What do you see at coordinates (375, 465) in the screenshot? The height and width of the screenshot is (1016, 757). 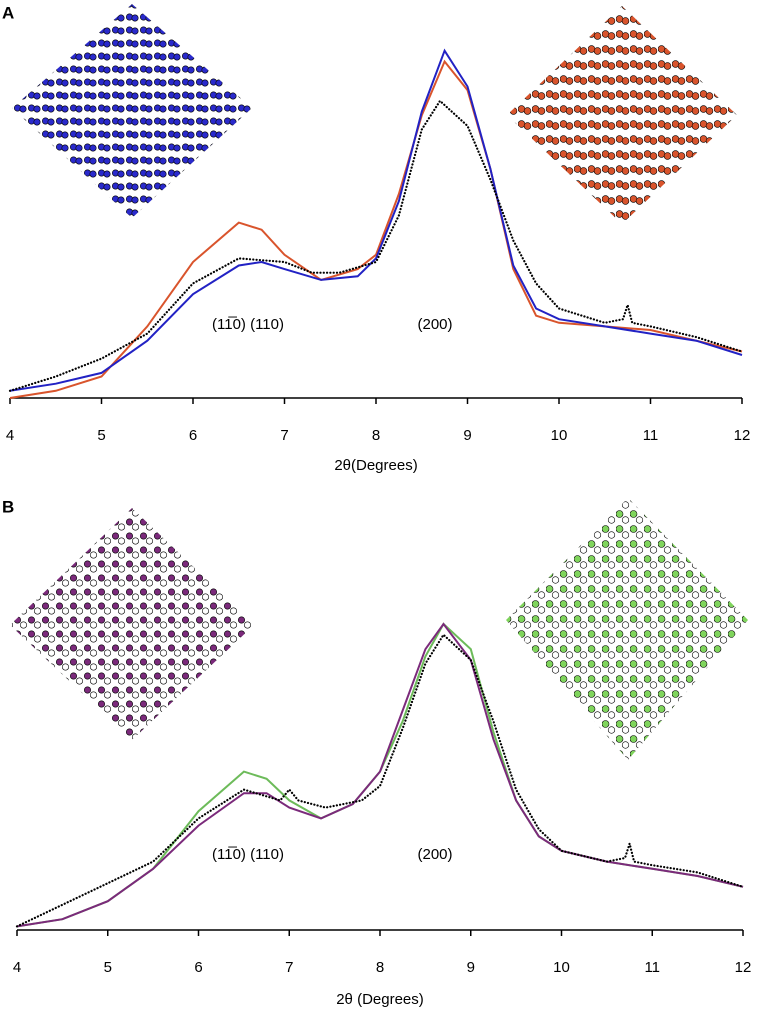 I see `x-axis-label: 2θ(Degrees)` at bounding box center [375, 465].